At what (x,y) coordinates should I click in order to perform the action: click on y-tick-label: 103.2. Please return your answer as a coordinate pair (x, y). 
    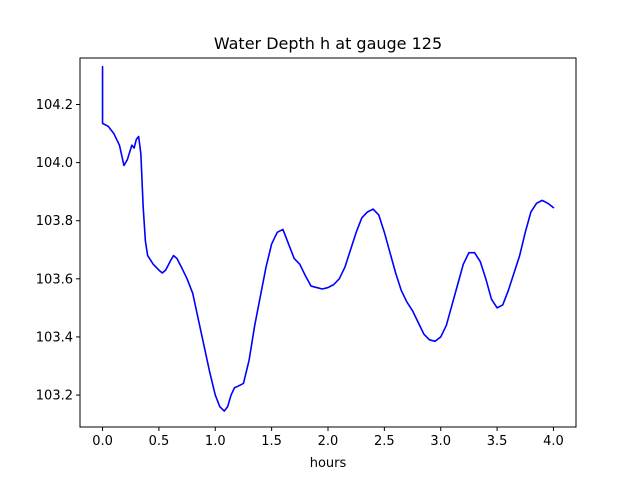
    Looking at the image, I should click on (54, 396).